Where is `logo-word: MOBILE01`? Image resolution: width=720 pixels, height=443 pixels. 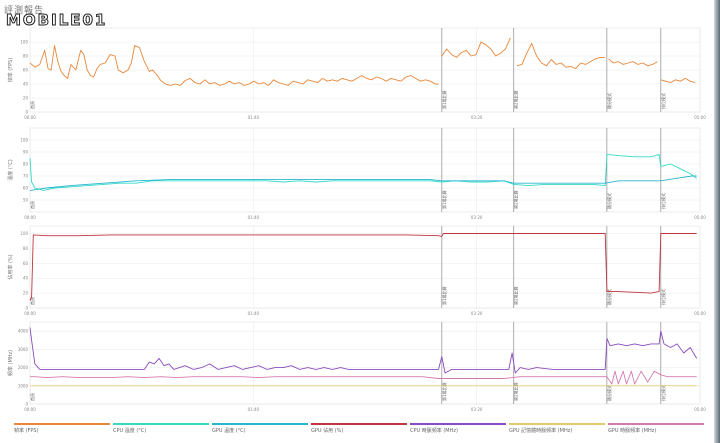
logo-word: MOBILE01 is located at coordinates (56, 20).